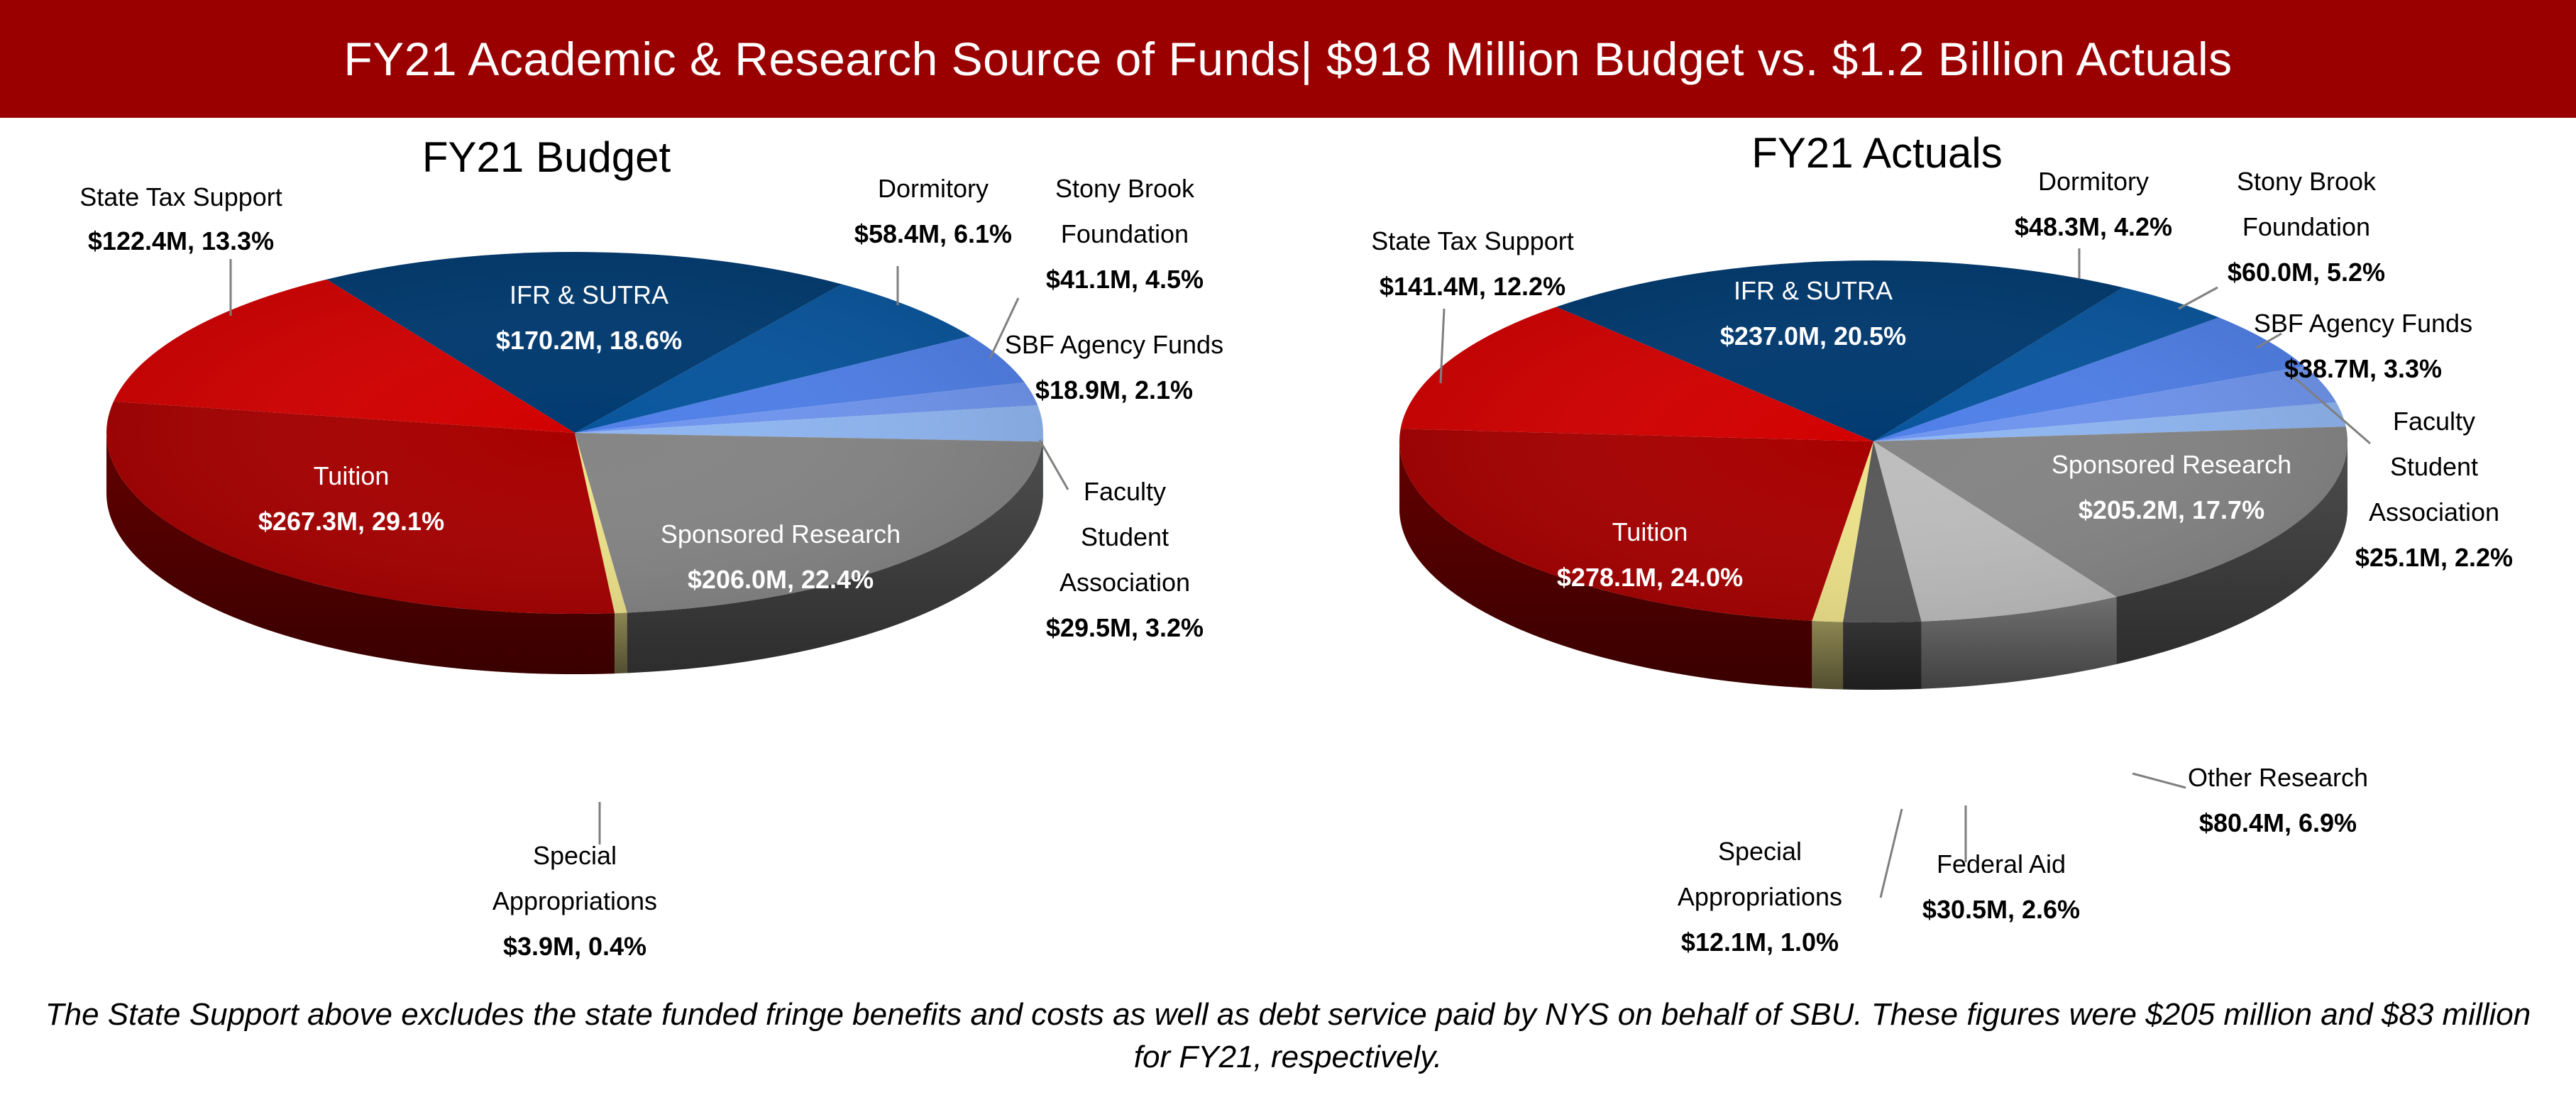 The image size is (2576, 1112). What do you see at coordinates (1650, 577) in the screenshot?
I see `data-label-tuition-value: $278.1M, 24.0%` at bounding box center [1650, 577].